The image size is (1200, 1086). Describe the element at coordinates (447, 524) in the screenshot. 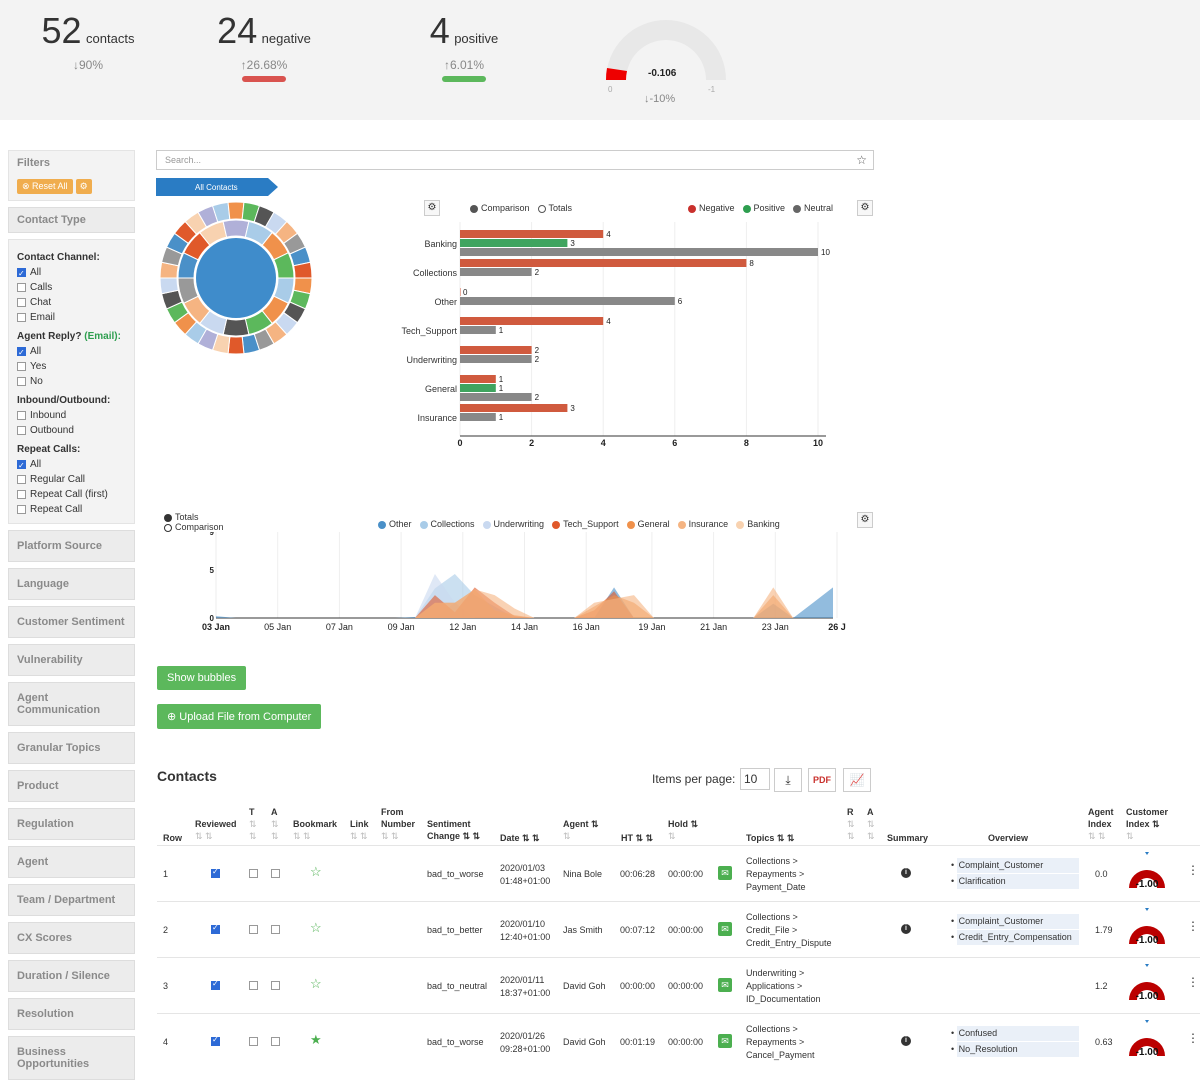

I see `legend-collections: Collections` at that location.